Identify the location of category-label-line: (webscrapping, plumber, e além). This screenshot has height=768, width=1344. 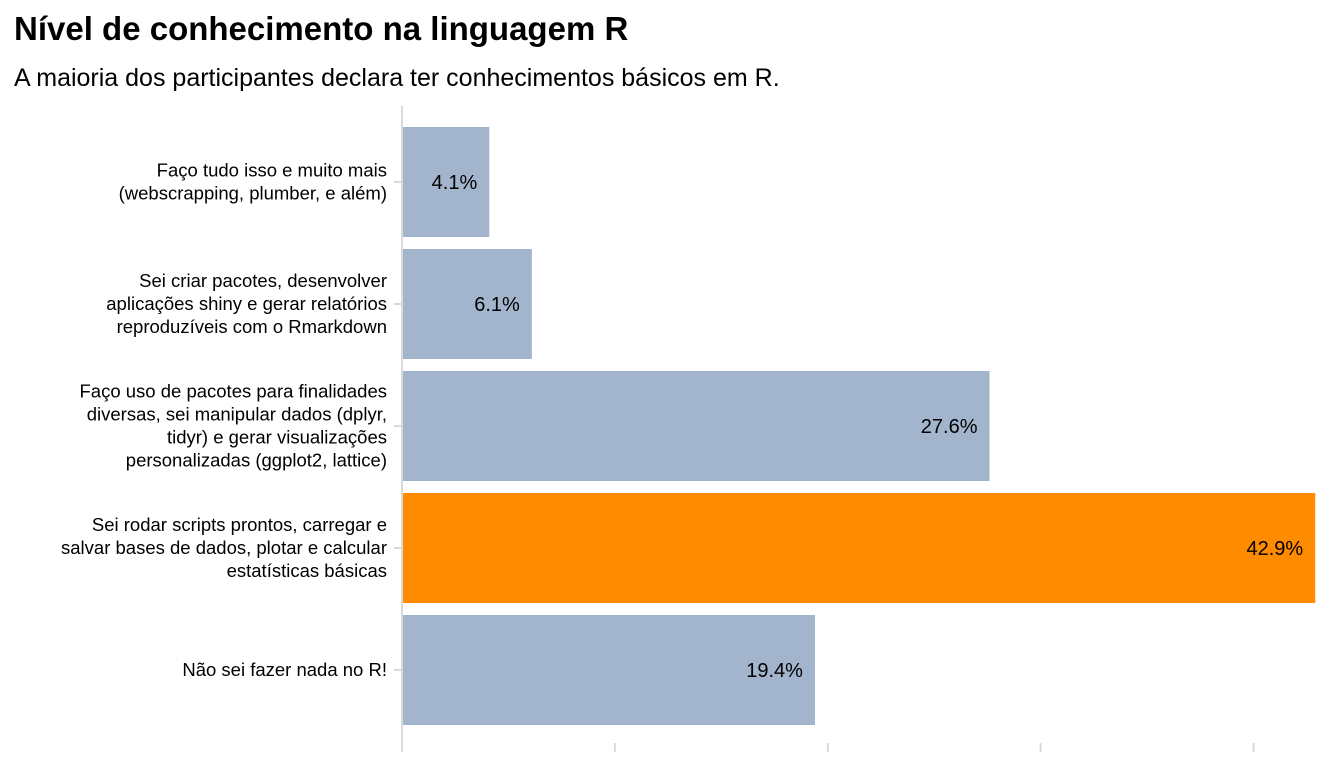
(253, 193).